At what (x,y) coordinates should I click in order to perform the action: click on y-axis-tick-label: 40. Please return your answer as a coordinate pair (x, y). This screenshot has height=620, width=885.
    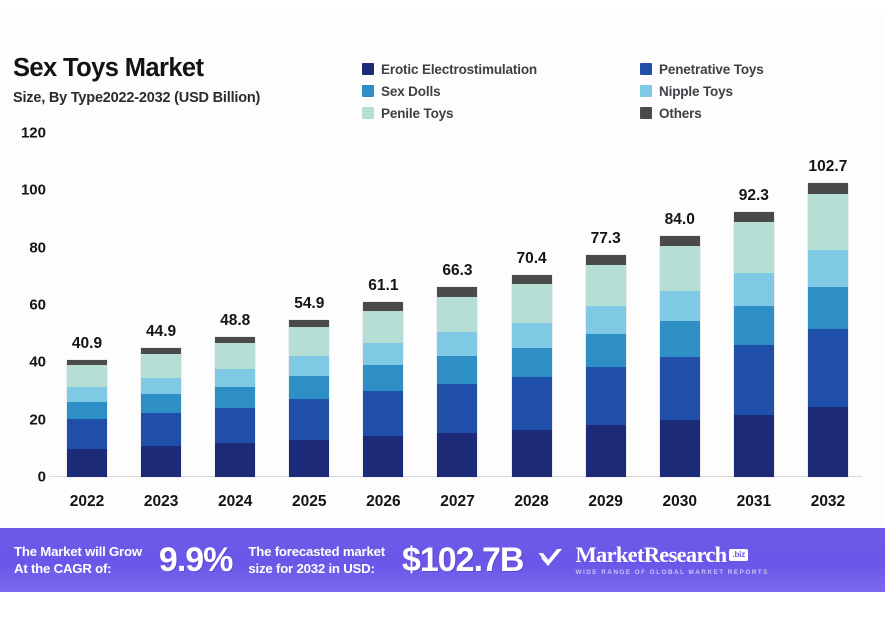
    Looking at the image, I should click on (37, 362).